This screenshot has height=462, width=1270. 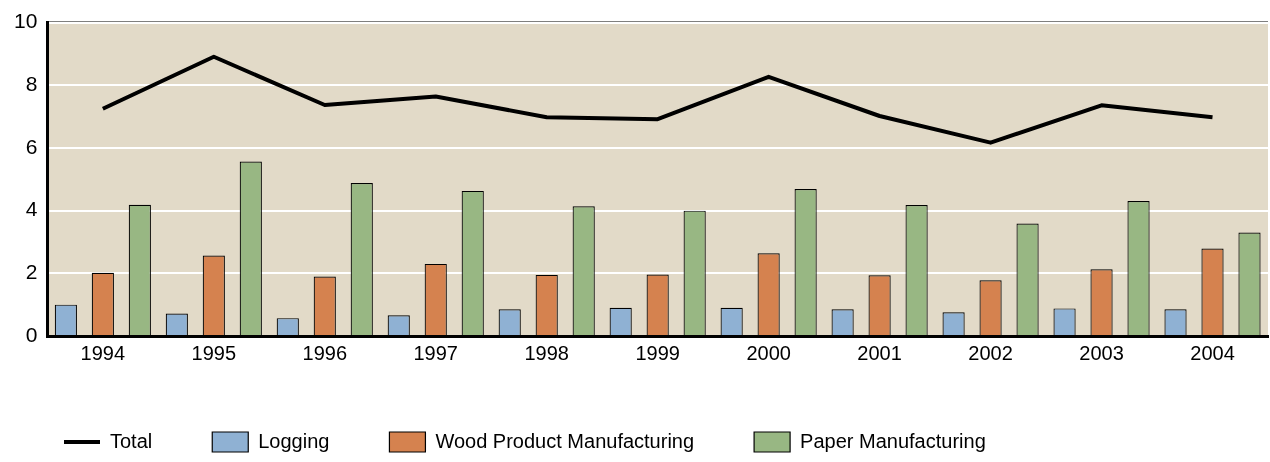 I want to click on x-tick-label: 2002, so click(x=990, y=352).